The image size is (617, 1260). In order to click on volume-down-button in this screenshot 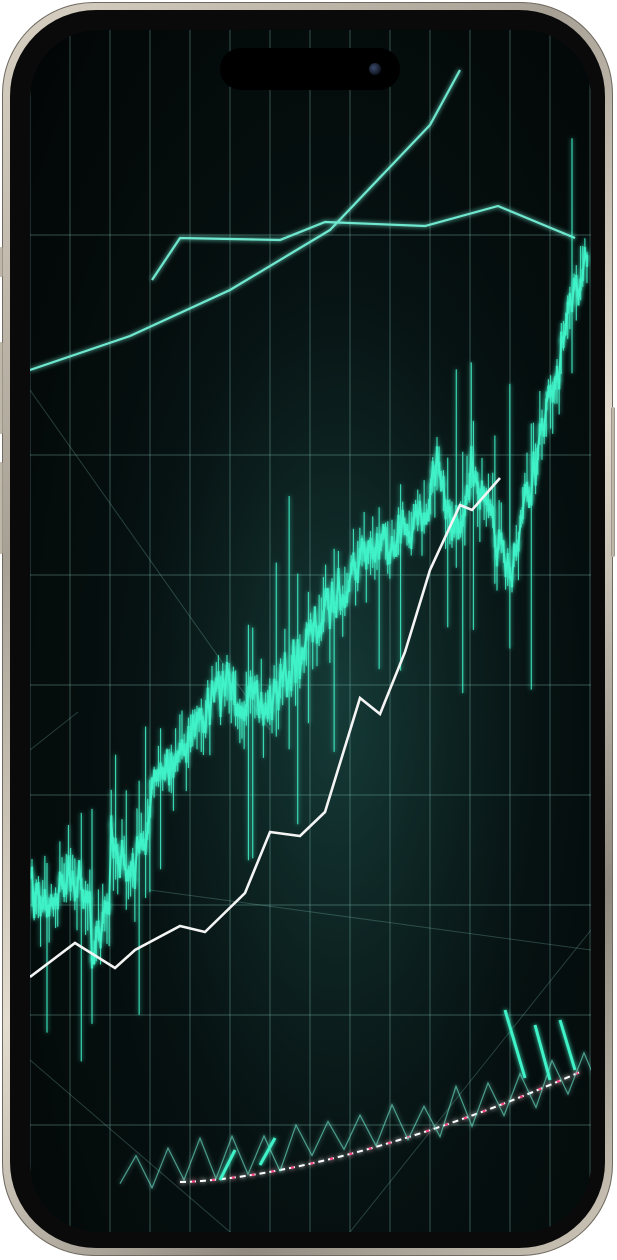, I will do `click(1, 508)`.